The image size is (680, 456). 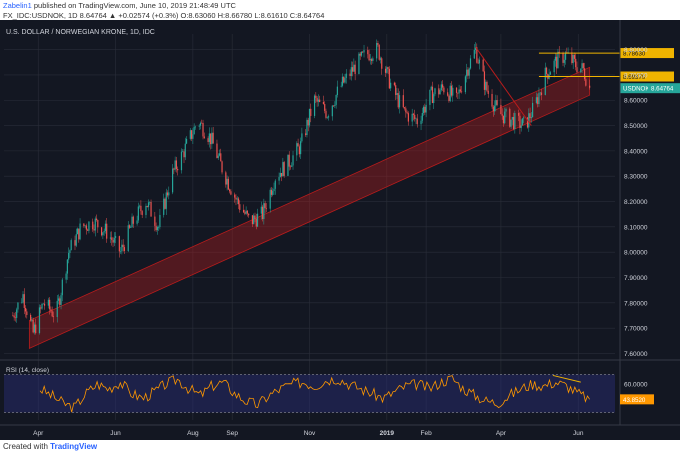 I want to click on time-tick-label: 2019, so click(x=387, y=433).